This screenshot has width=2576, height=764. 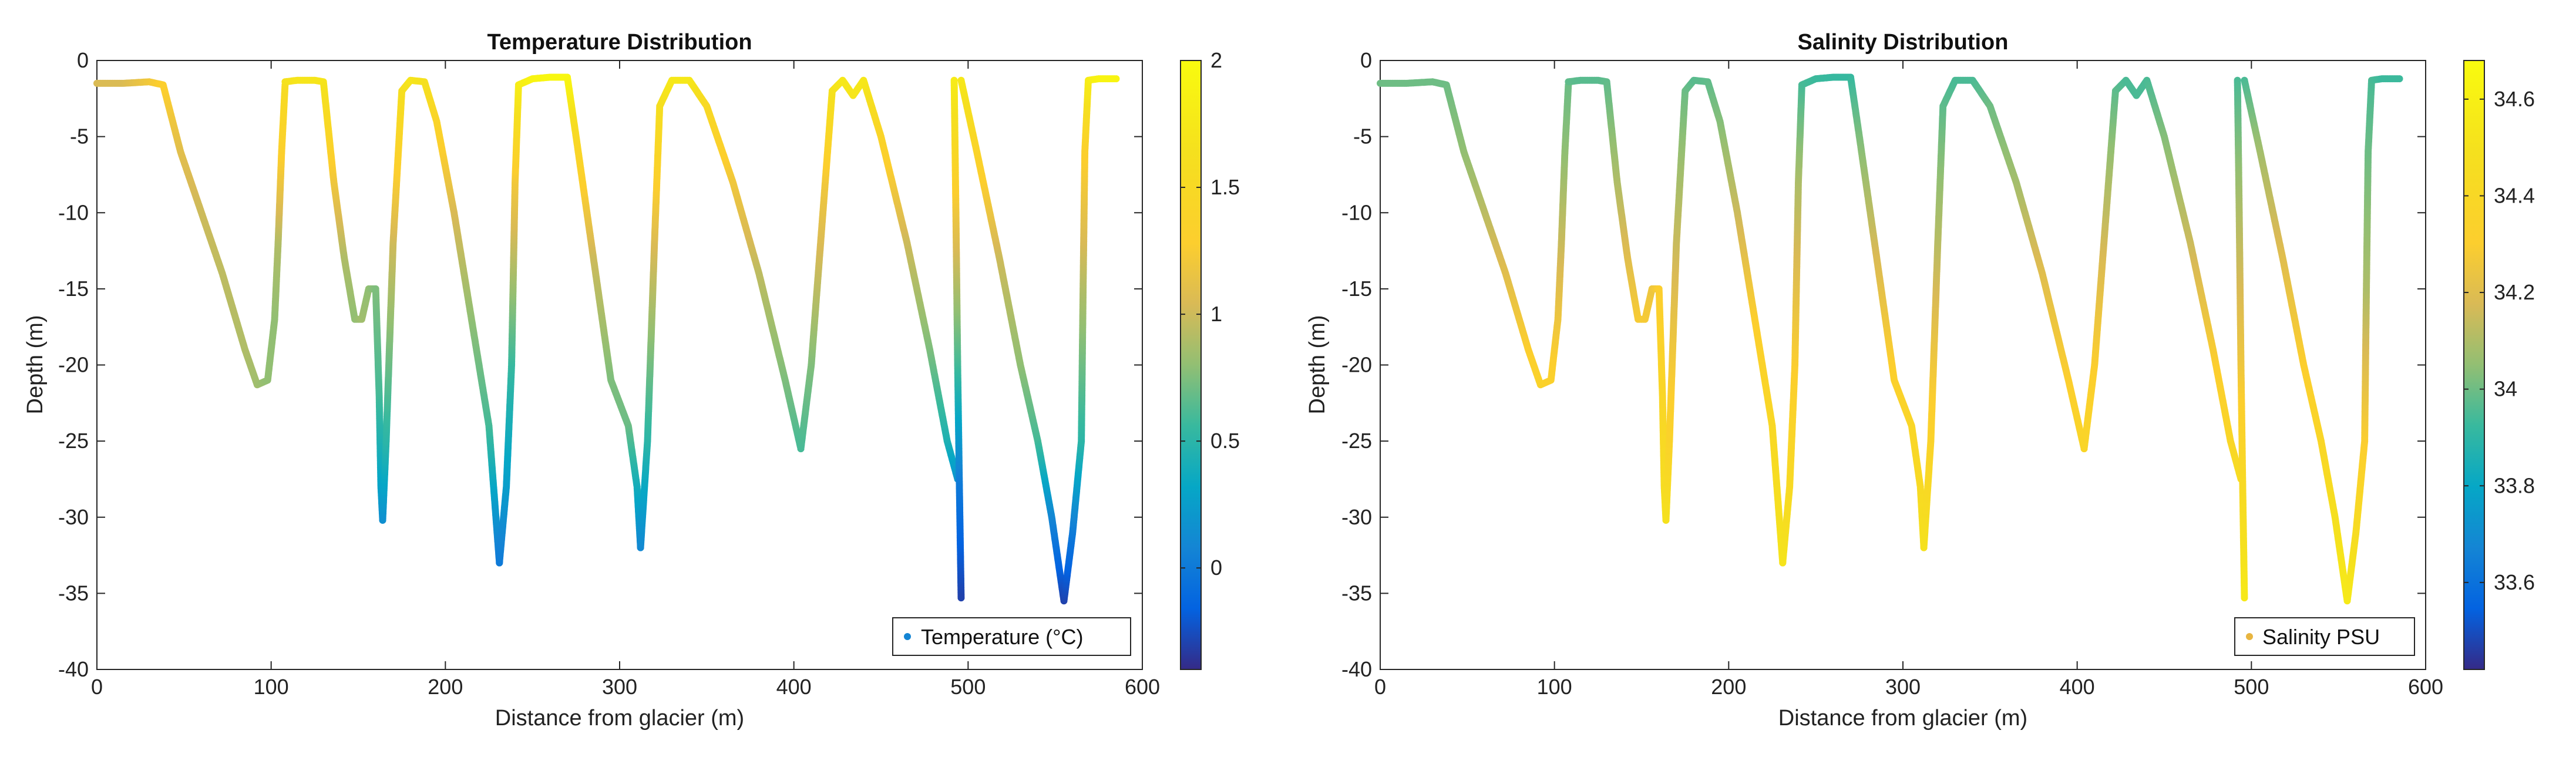 I want to click on temperature-legend: Temperature (°C), so click(x=1012, y=636).